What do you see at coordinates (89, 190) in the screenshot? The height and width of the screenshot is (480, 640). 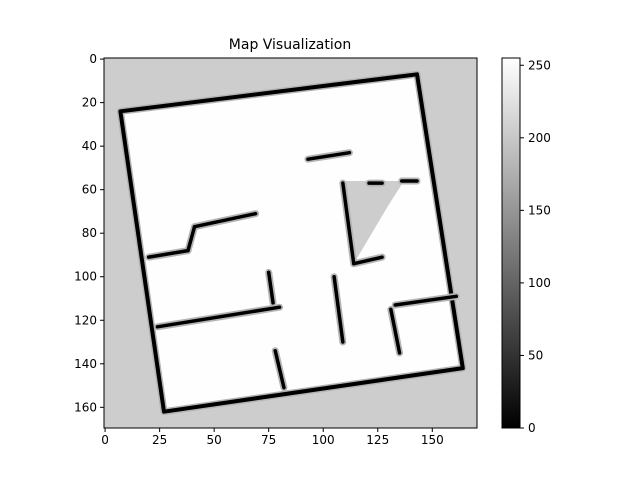 I see `y-tick-label: 60` at bounding box center [89, 190].